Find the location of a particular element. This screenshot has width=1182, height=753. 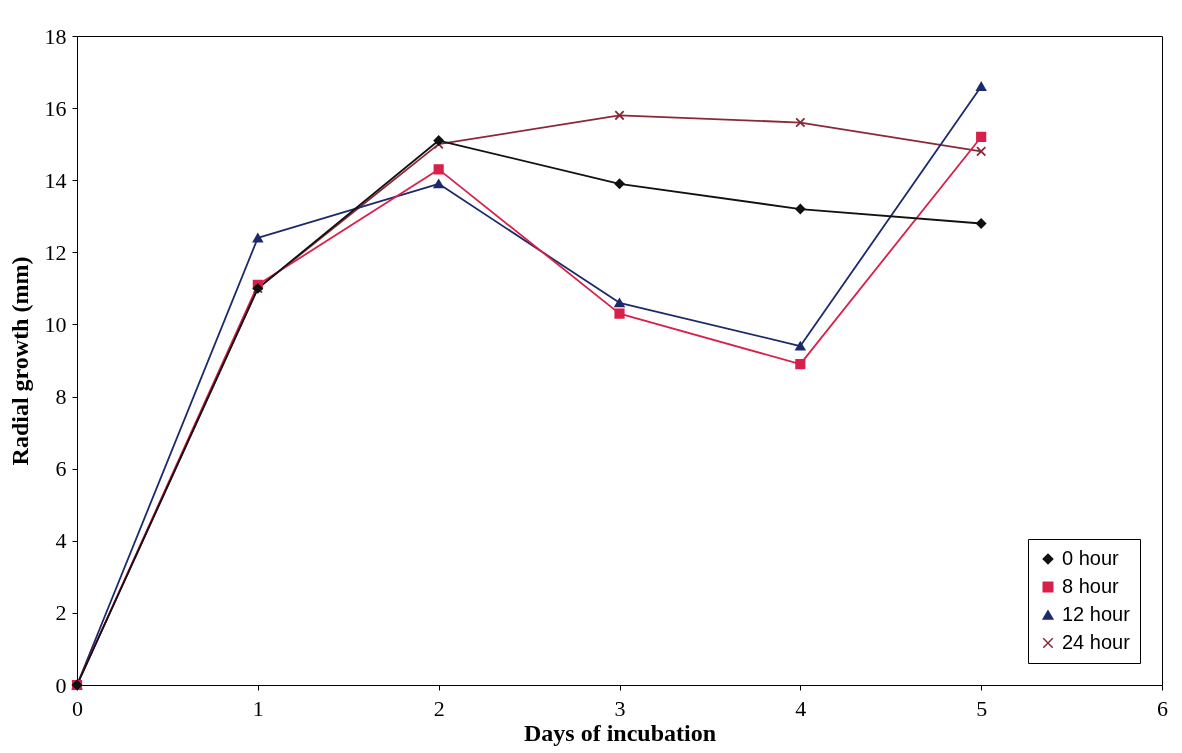

x-tick-label: 5 is located at coordinates (982, 708).